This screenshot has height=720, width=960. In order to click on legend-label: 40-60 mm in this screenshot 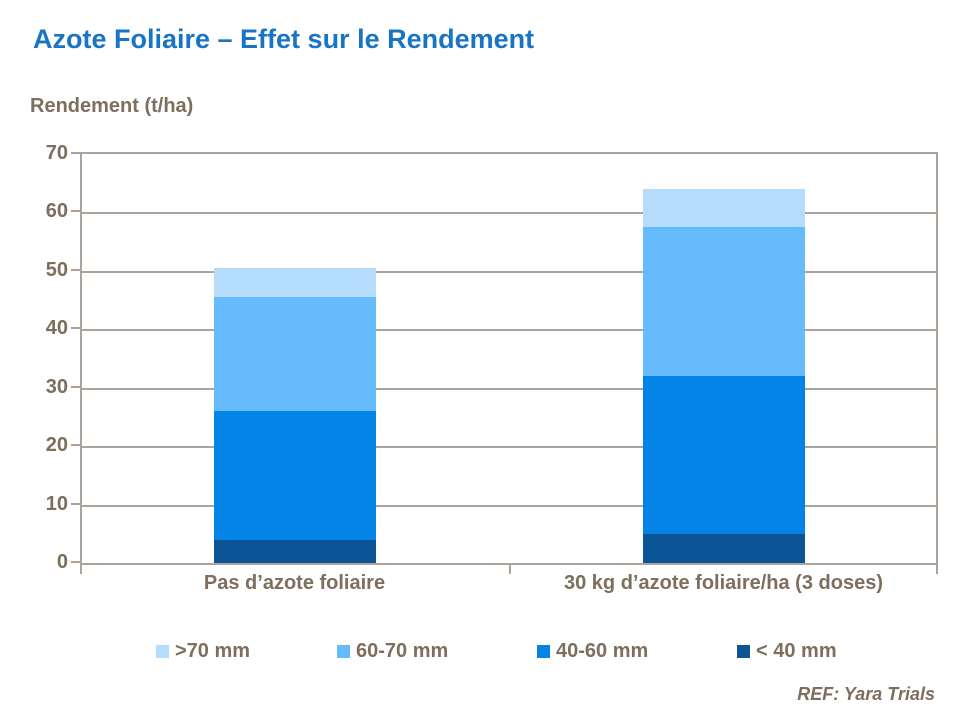, I will do `click(602, 651)`.